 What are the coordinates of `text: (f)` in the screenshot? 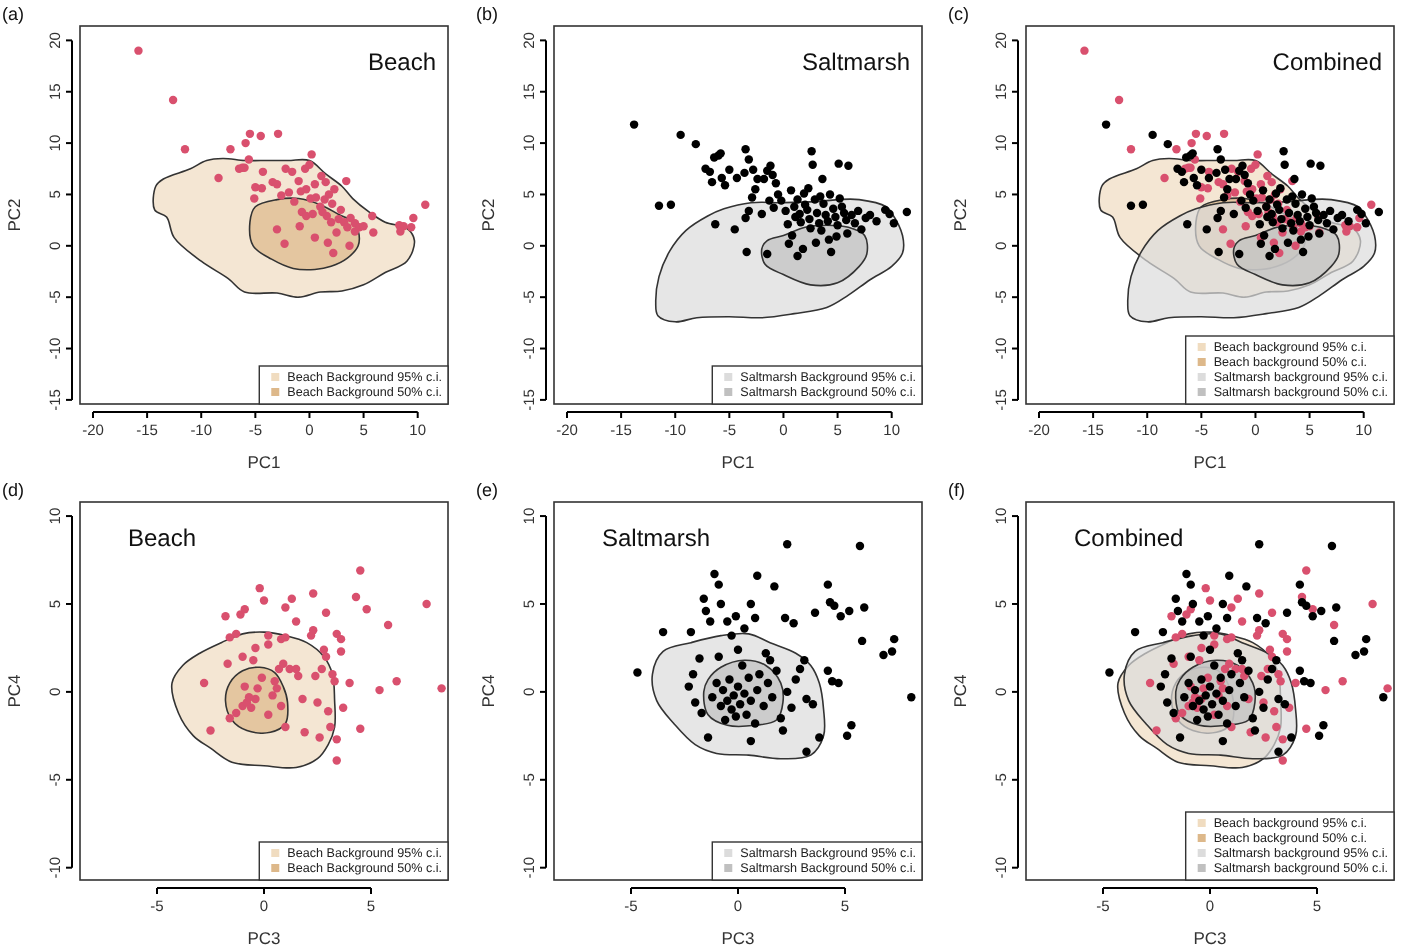 It's located at (956, 490).